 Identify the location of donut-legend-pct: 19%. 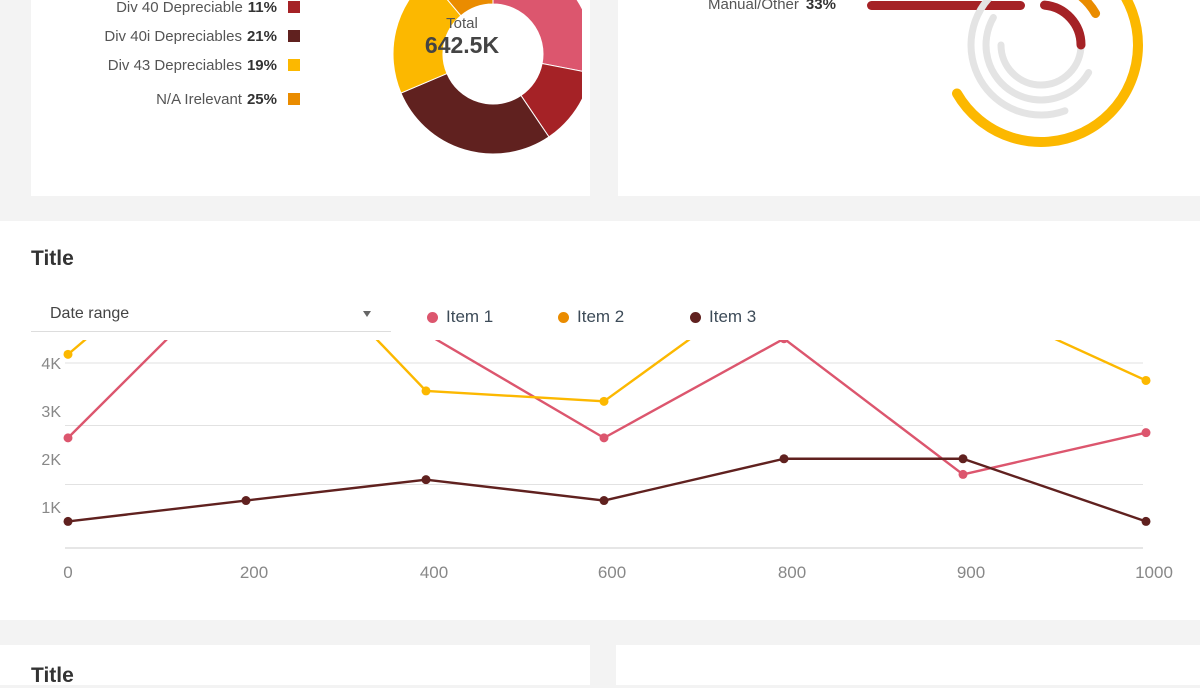
(261, 65).